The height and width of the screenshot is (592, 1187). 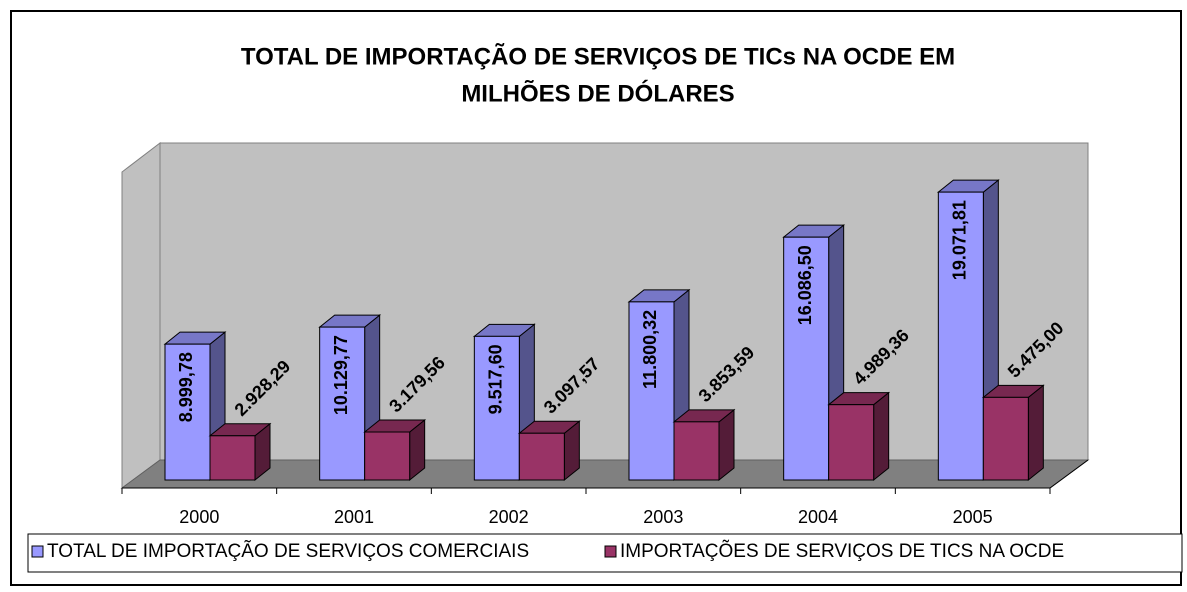 What do you see at coordinates (1069, 474) in the screenshot?
I see `x-axis-depth` at bounding box center [1069, 474].